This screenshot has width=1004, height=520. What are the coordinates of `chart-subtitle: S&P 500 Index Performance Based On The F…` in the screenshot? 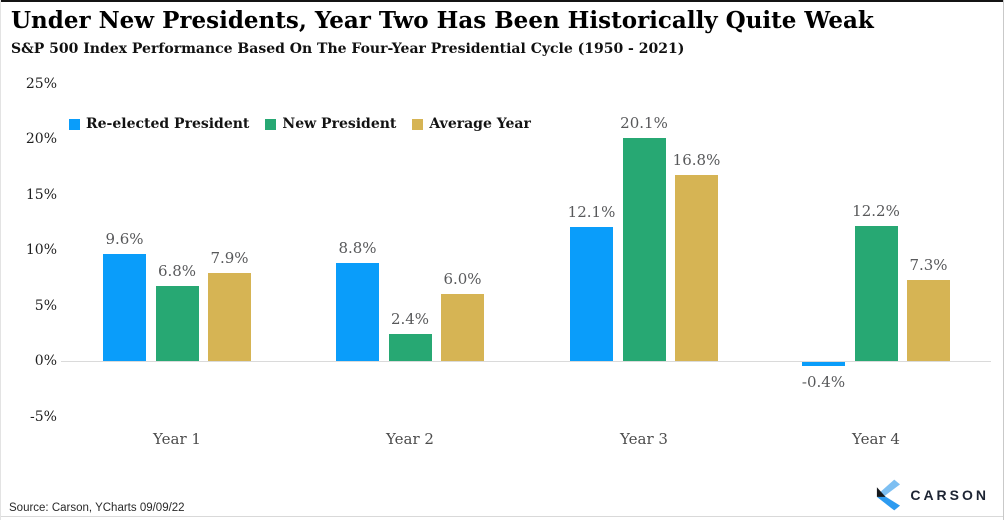 It's located at (348, 49).